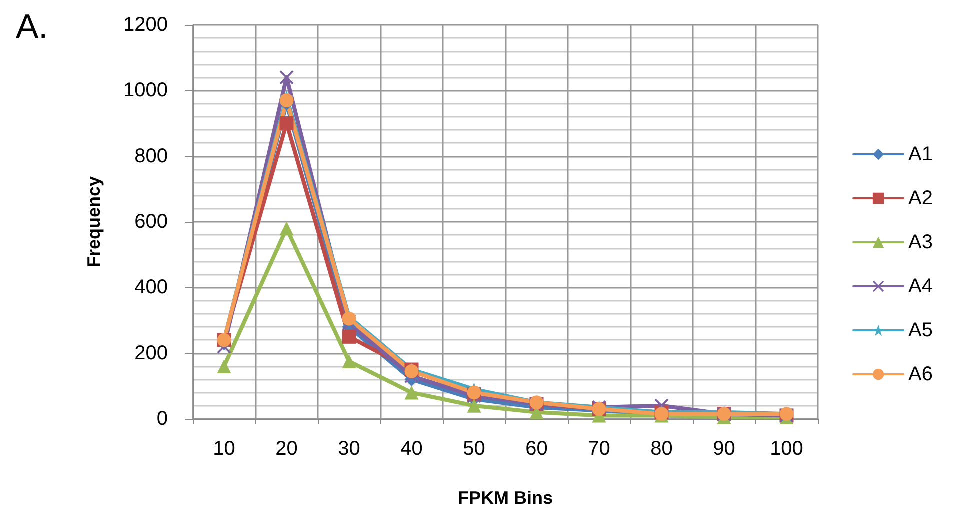  What do you see at coordinates (32, 27) in the screenshot?
I see `text: A.` at bounding box center [32, 27].